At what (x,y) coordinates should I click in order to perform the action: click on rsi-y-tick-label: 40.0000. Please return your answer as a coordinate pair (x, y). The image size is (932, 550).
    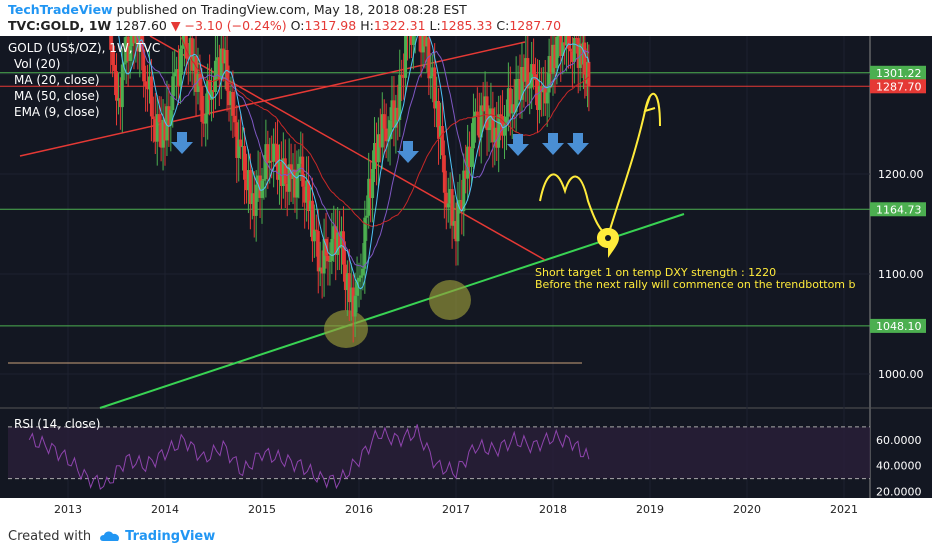
    Looking at the image, I should click on (899, 466).